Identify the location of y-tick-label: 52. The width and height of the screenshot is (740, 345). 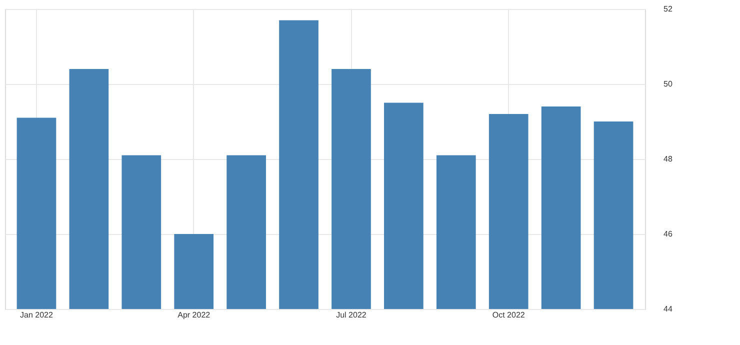
(668, 9).